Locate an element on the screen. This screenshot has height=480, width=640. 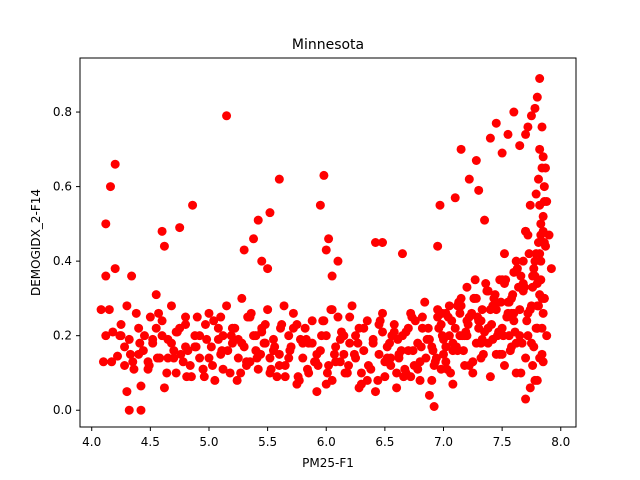
y-tick-label: 0.6 is located at coordinates (62, 187).